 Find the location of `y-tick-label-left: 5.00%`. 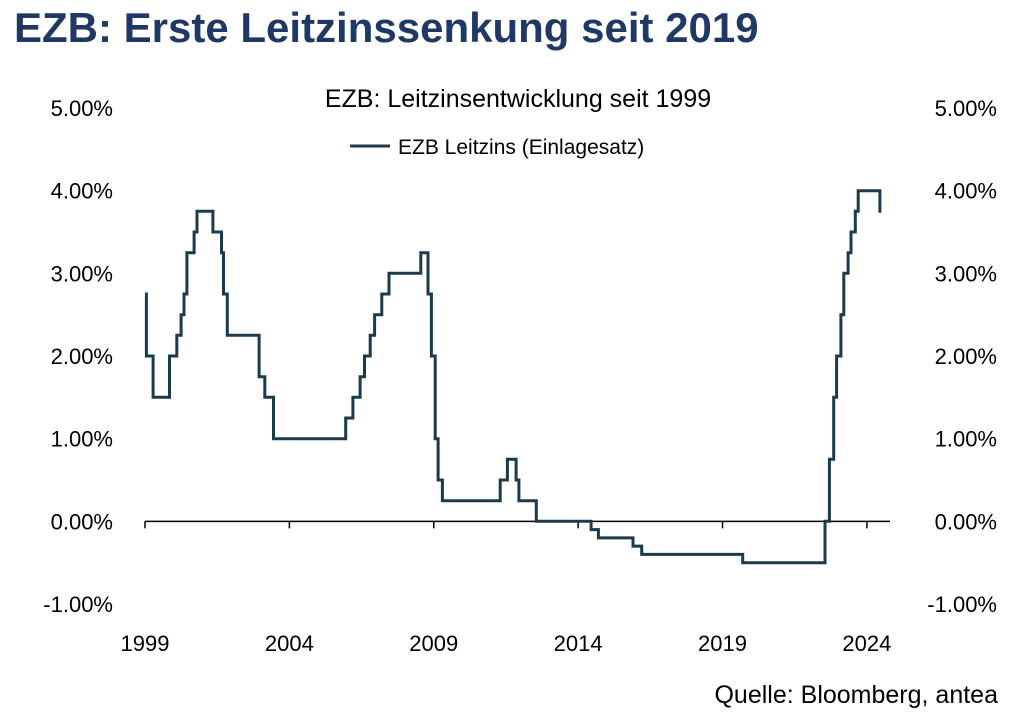

y-tick-label-left: 5.00% is located at coordinates (82, 108).